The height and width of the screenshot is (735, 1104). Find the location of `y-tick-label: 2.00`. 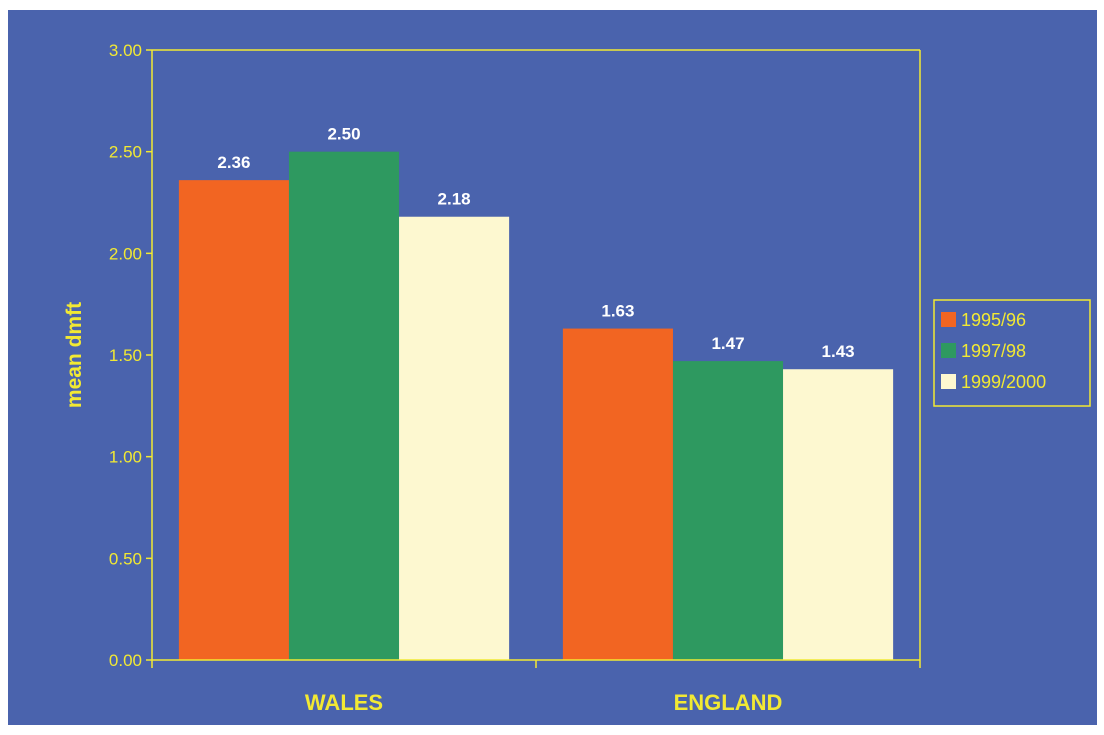

y-tick-label: 2.00 is located at coordinates (125, 253).